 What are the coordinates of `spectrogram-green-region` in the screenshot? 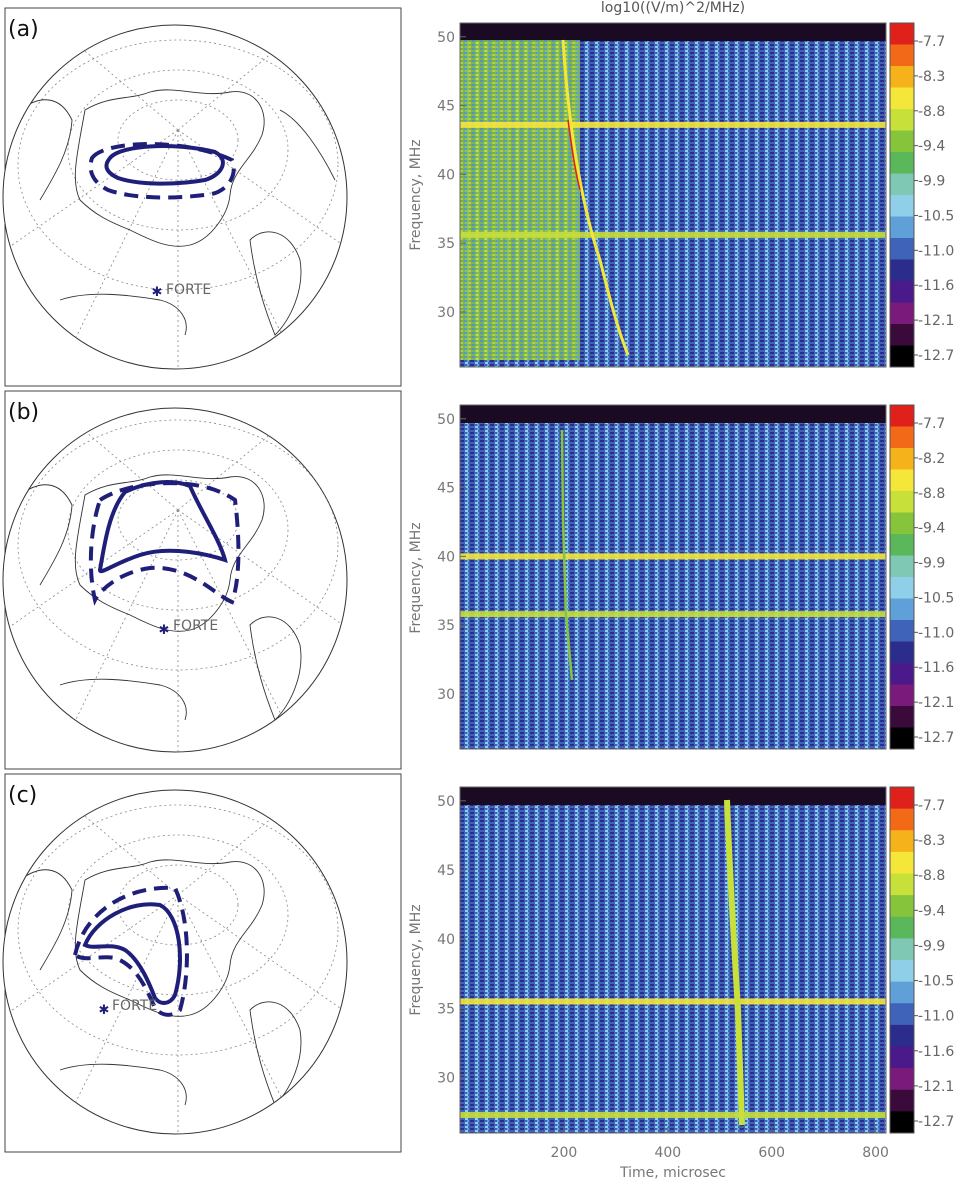 It's located at (520, 200).